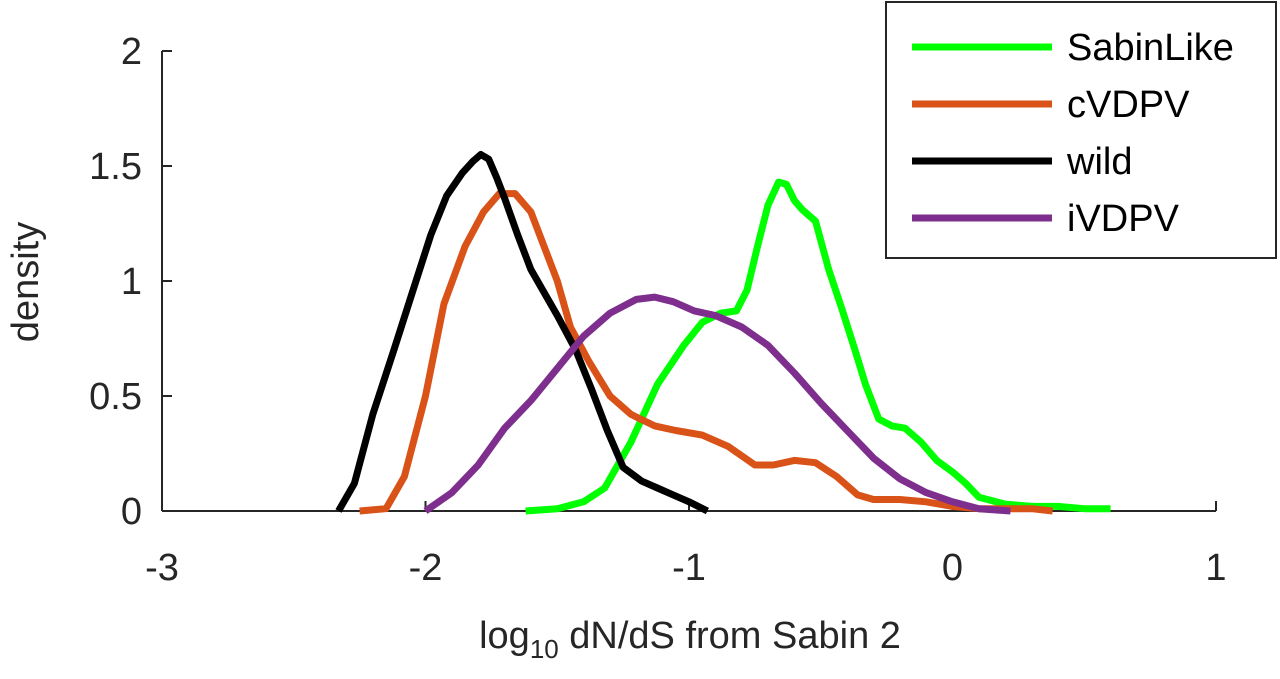 This screenshot has width=1280, height=679. What do you see at coordinates (162, 568) in the screenshot?
I see `x-tick-label: -3` at bounding box center [162, 568].